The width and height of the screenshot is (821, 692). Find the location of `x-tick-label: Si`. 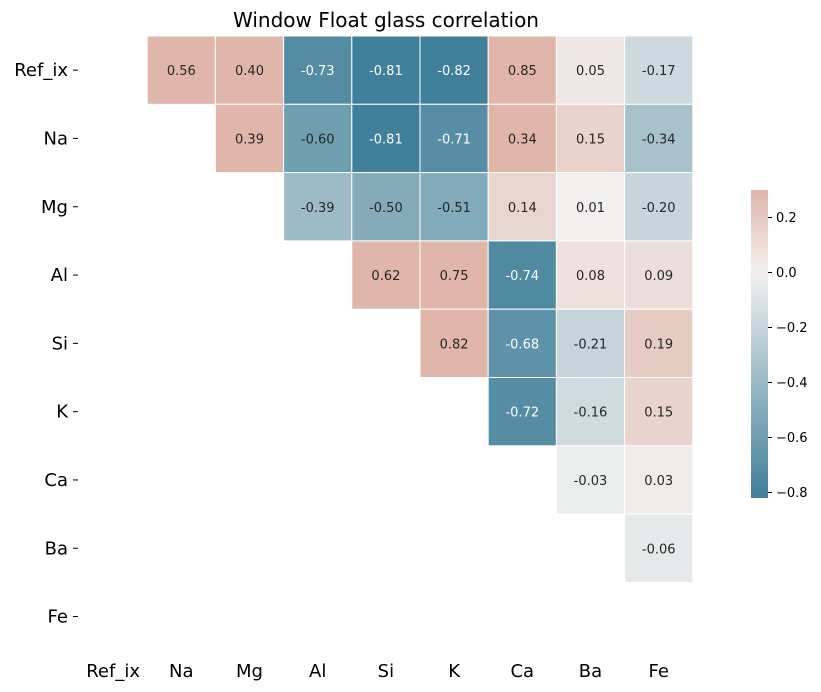

x-tick-label: Si is located at coordinates (386, 671).